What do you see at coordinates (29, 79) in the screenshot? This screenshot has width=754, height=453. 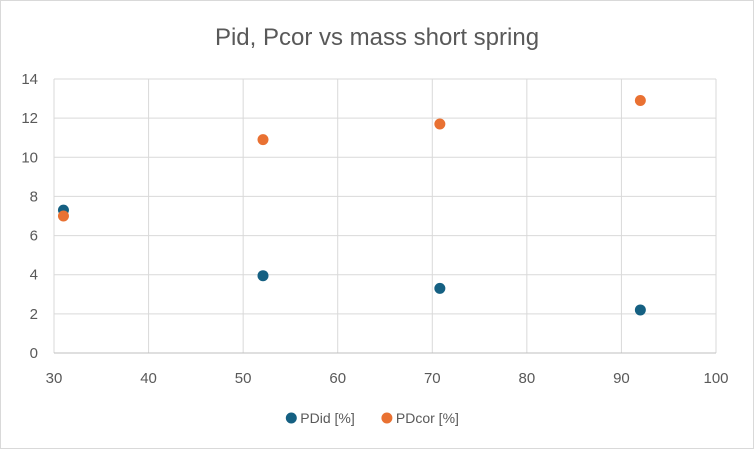 I see `y-tick-label: 14` at bounding box center [29, 79].